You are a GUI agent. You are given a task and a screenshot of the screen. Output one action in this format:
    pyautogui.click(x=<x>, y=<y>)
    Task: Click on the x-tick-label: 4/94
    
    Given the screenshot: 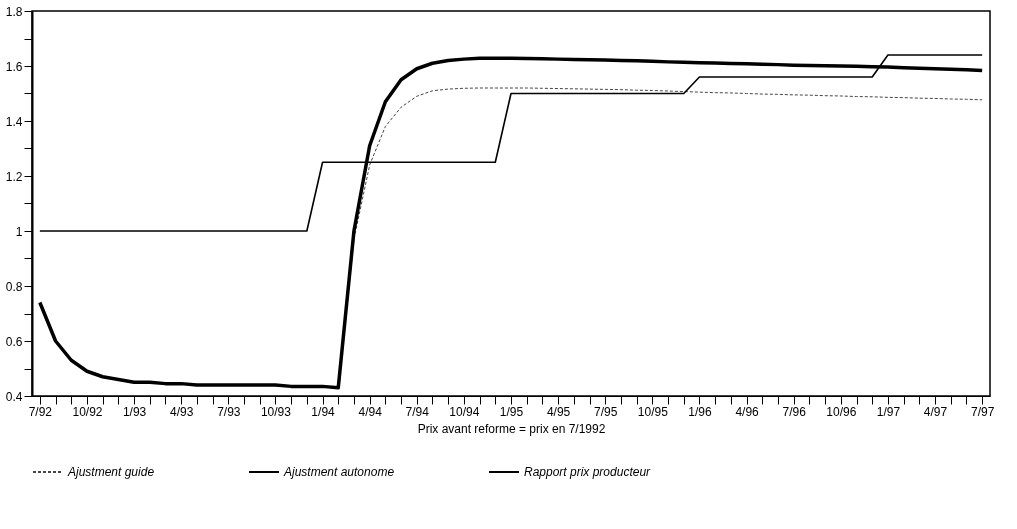 What is the action you would take?
    pyautogui.click(x=370, y=411)
    